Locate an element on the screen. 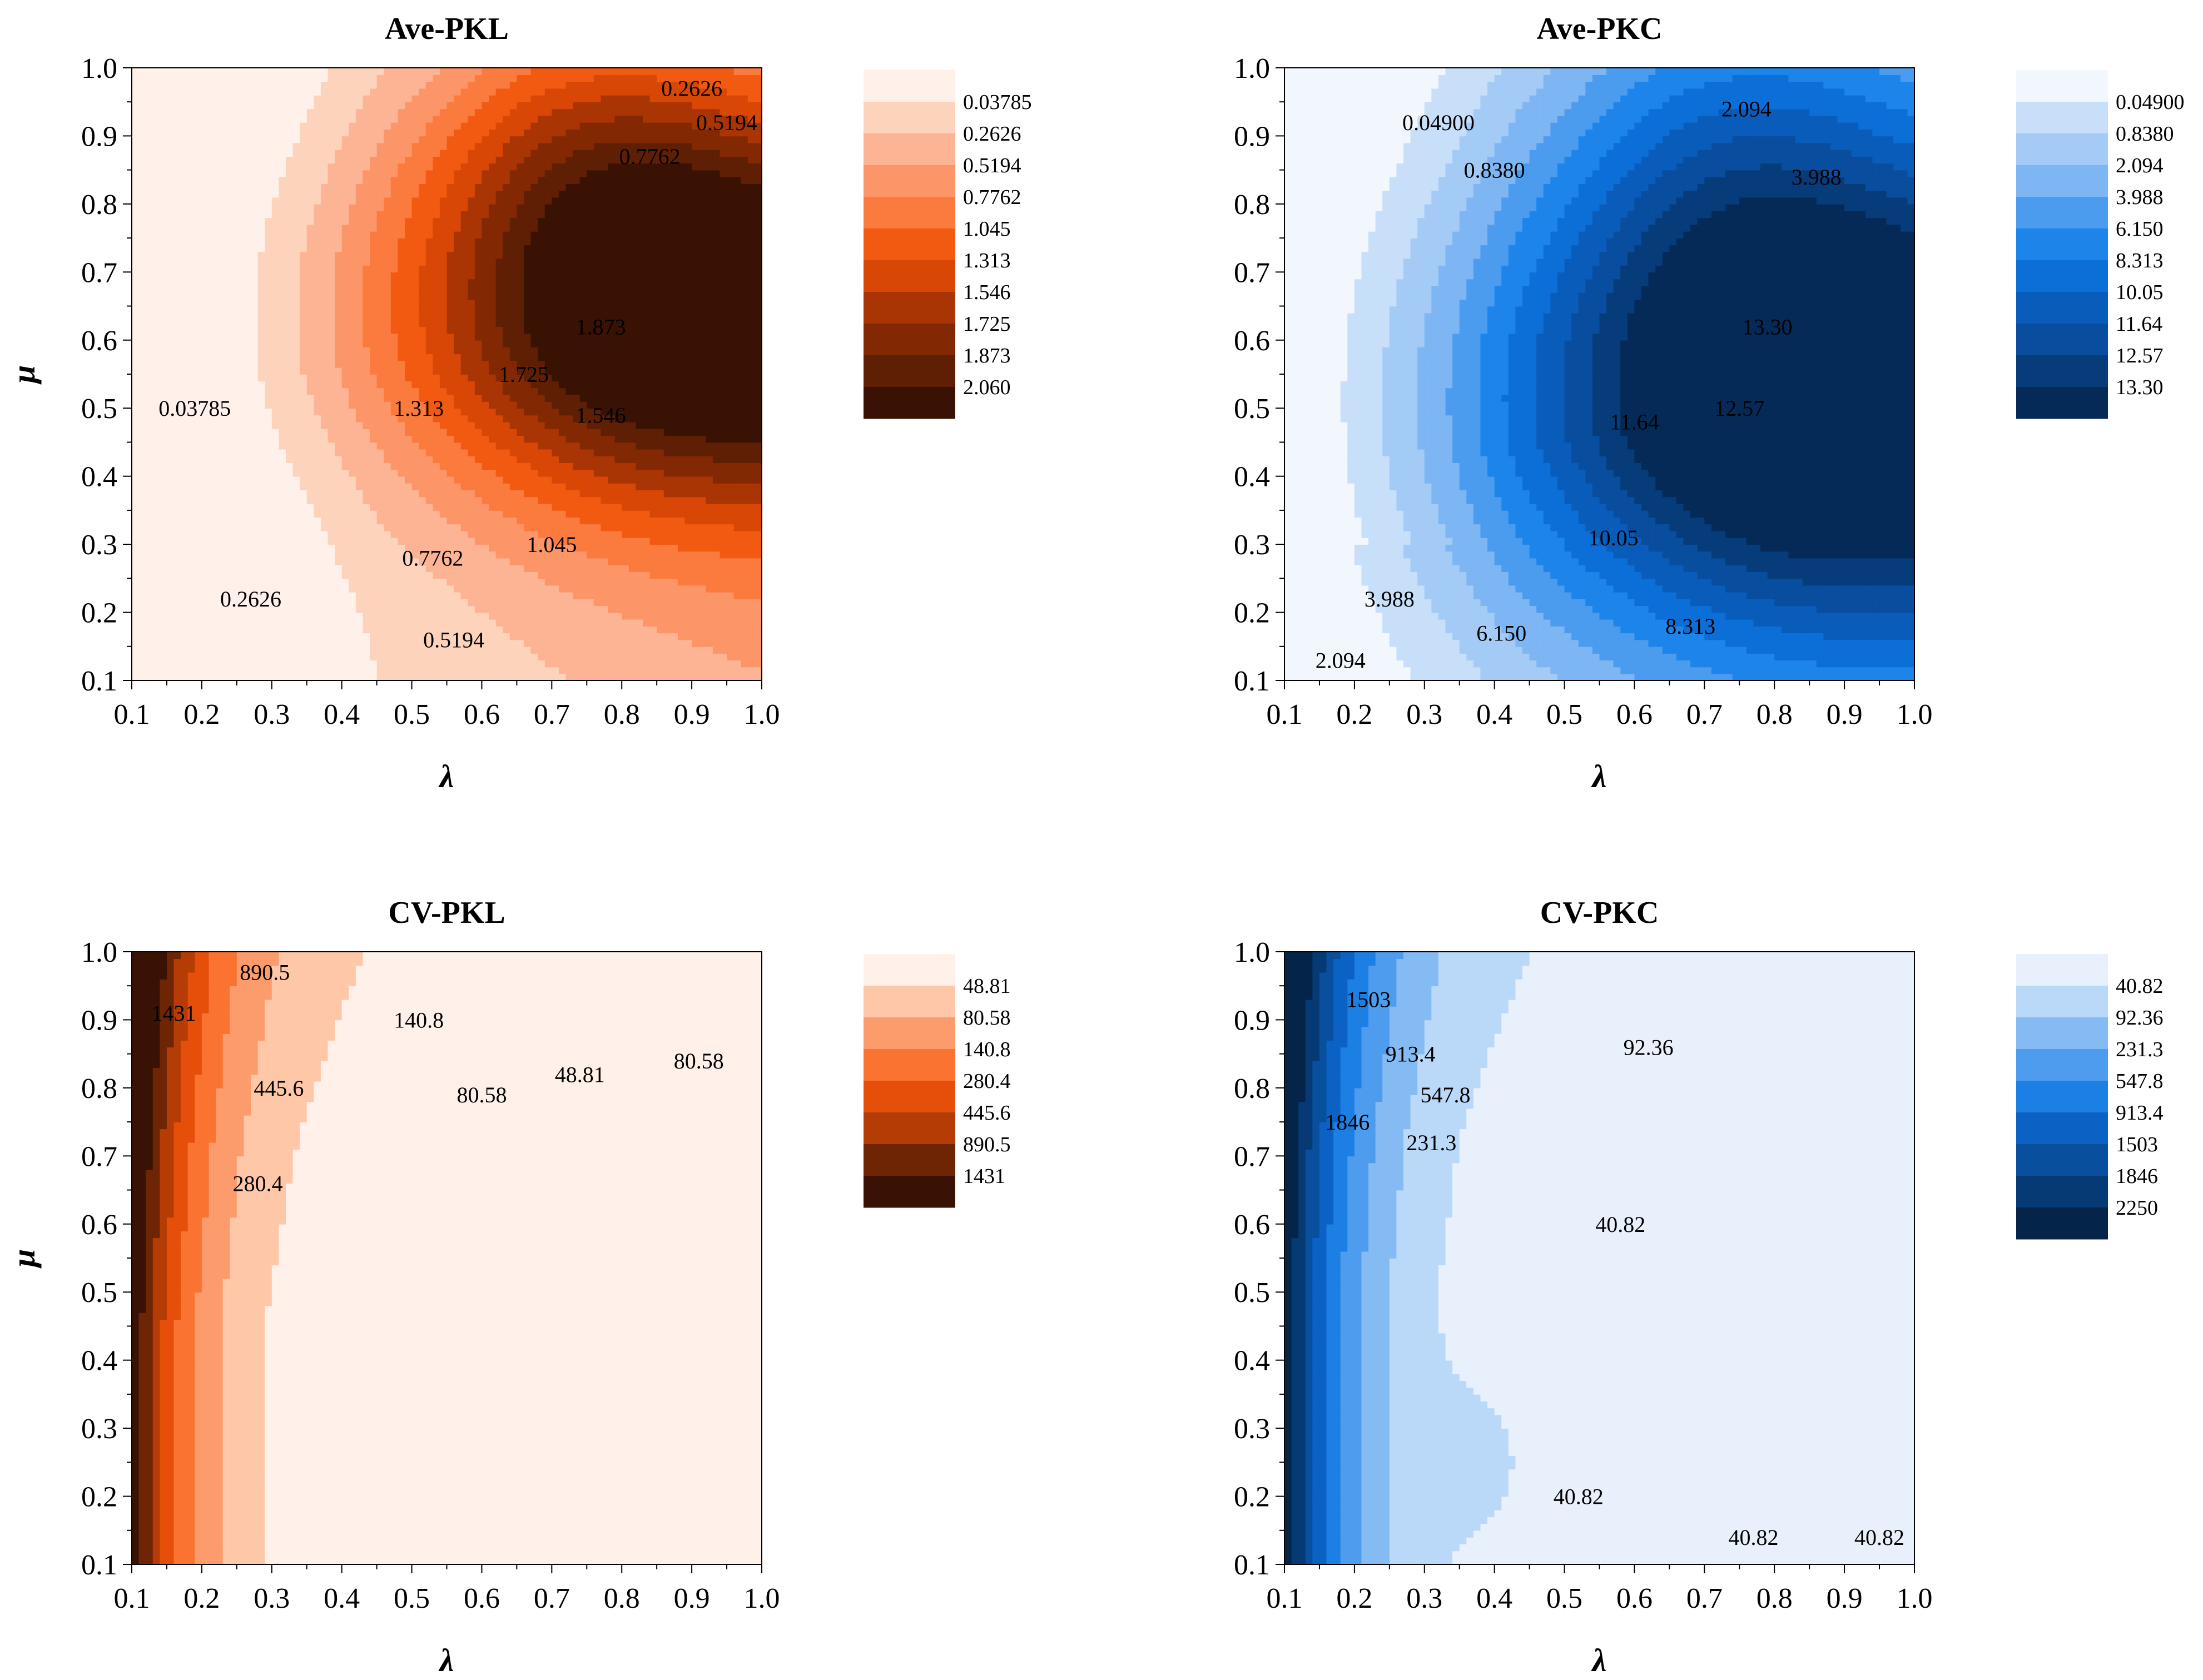 The image size is (2203, 1680). contour-label: 1431 is located at coordinates (174, 1013).